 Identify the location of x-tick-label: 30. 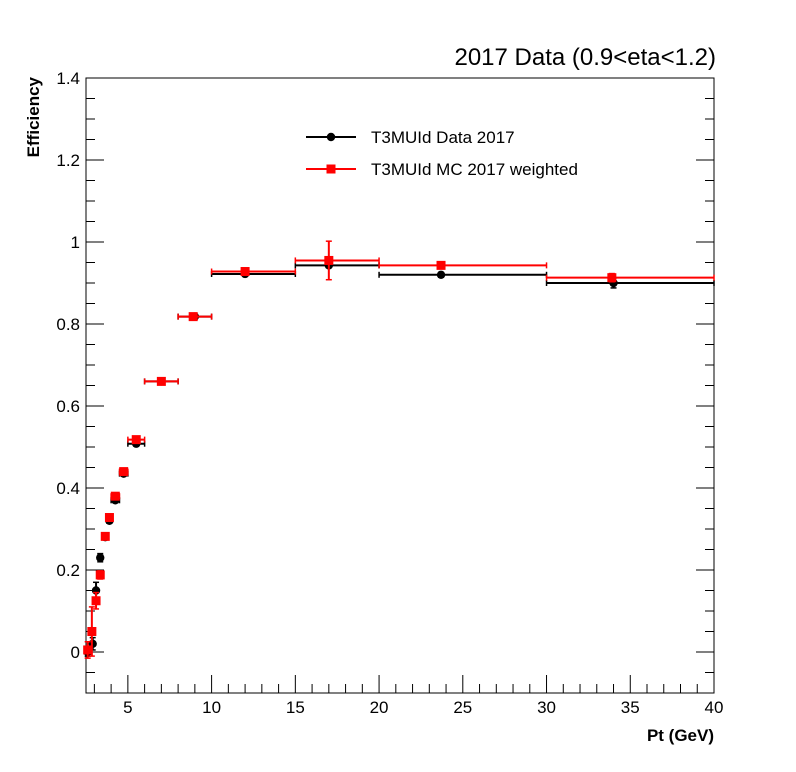
(546, 707).